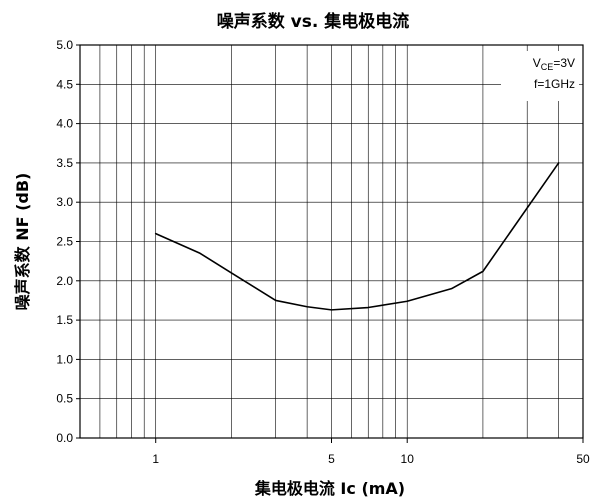 Image resolution: width=599 pixels, height=503 pixels. Describe the element at coordinates (331, 459) in the screenshot. I see `x-tick-label: 5` at that location.